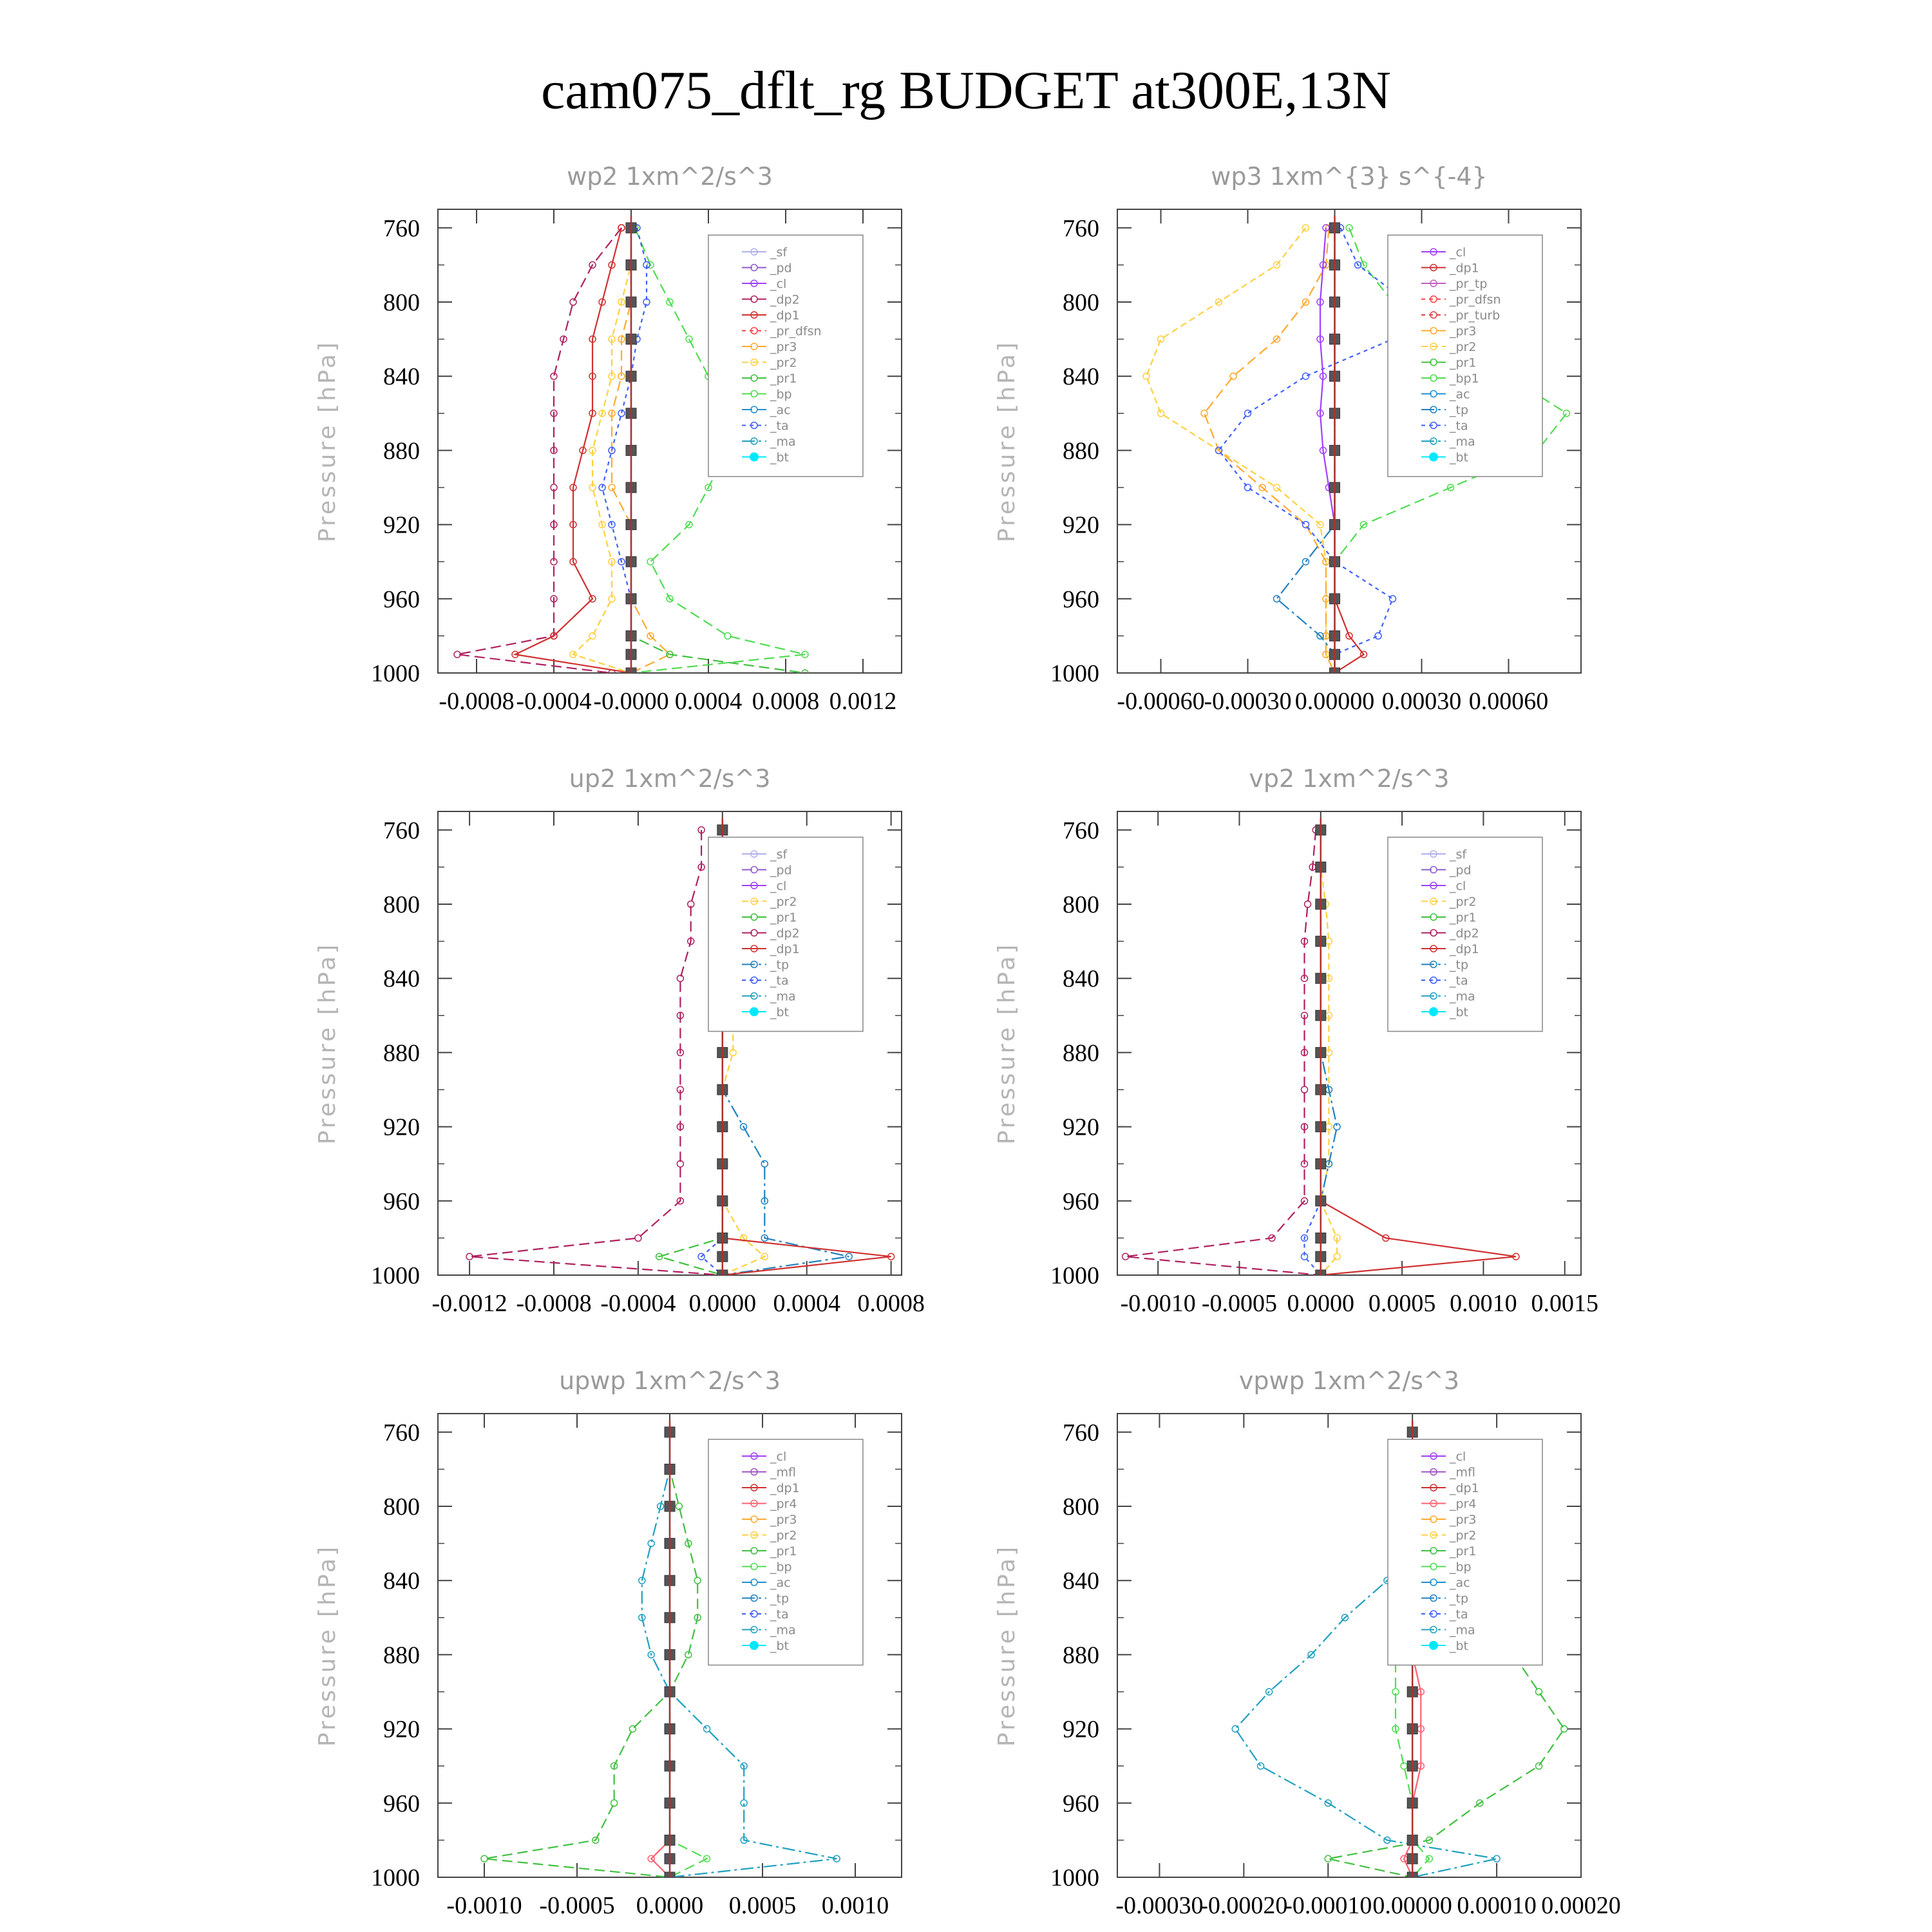 The image size is (1932, 1932). I want to click on legend-label: _sf, so click(1458, 855).